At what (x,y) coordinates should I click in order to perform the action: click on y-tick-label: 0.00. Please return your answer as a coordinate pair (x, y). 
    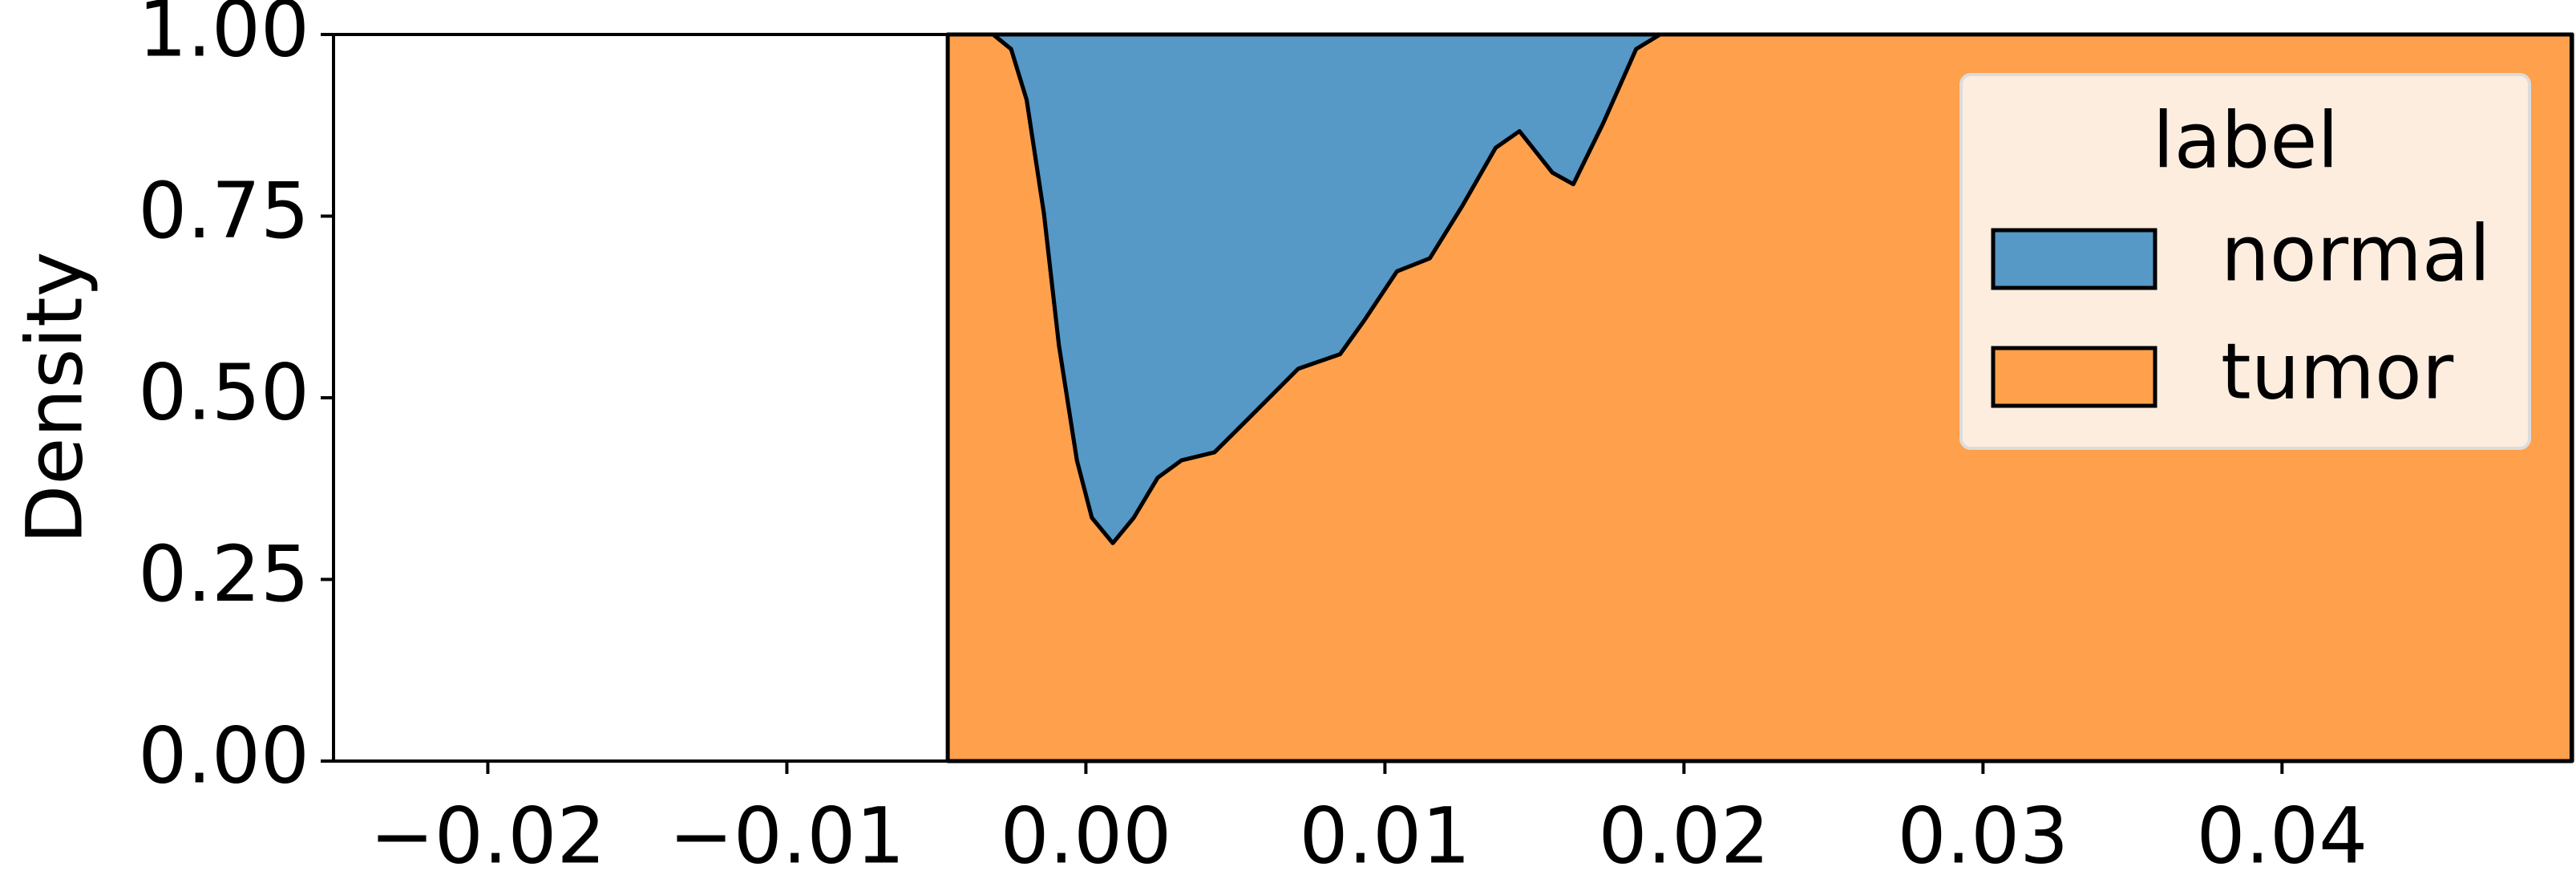
    Looking at the image, I should click on (223, 755).